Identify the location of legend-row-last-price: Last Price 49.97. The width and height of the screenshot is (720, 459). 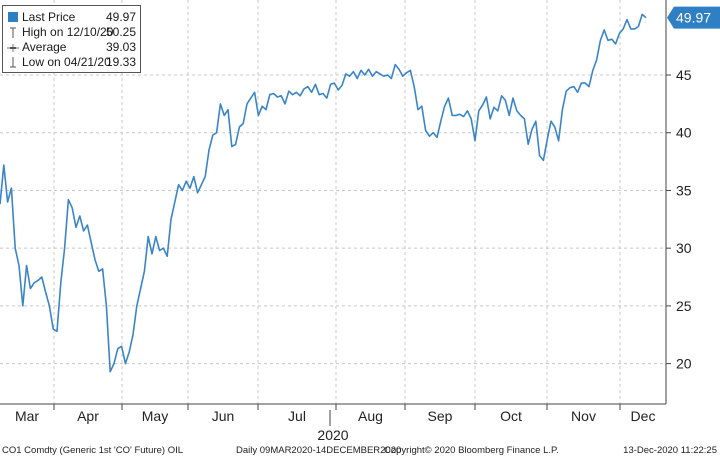
(71, 17).